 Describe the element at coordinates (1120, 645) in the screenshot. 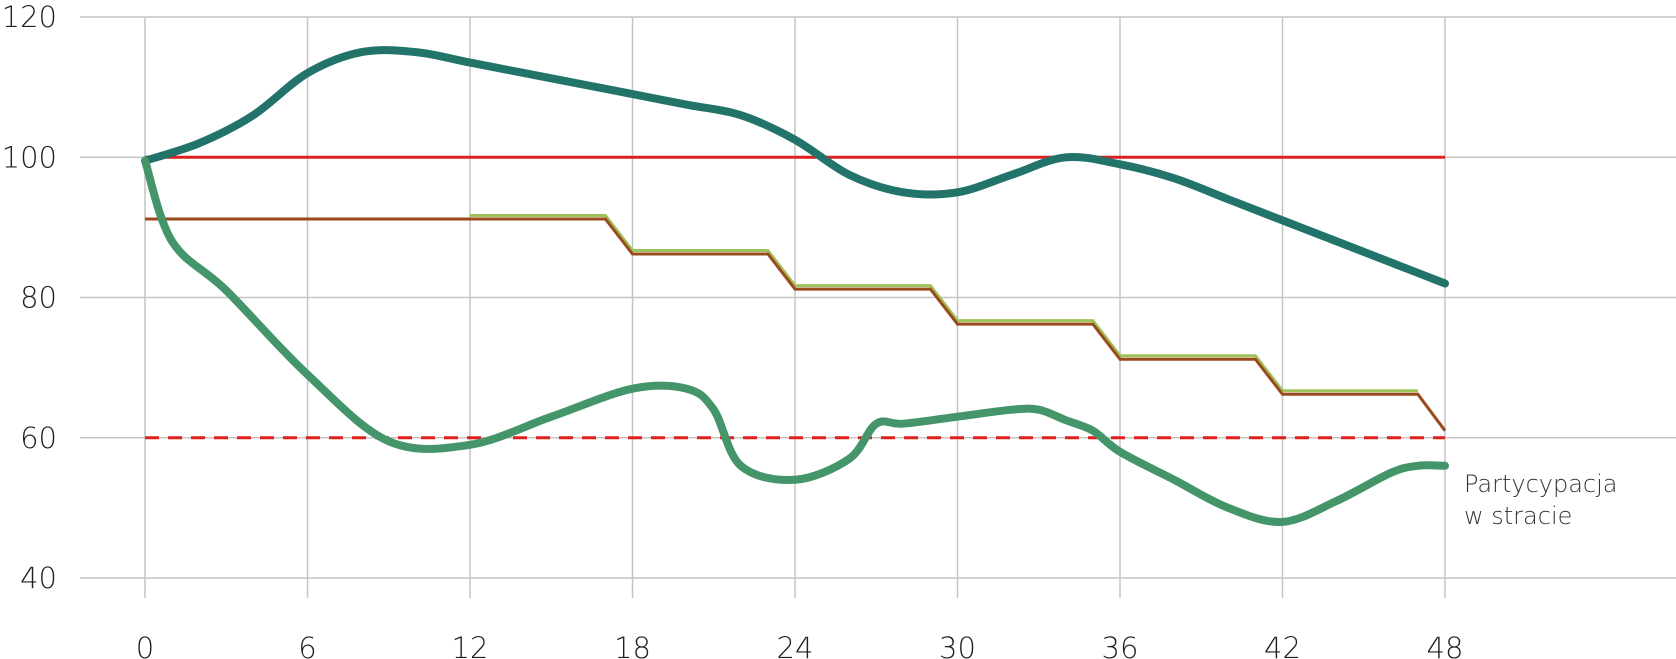

I see `x-tick-label: 36` at that location.